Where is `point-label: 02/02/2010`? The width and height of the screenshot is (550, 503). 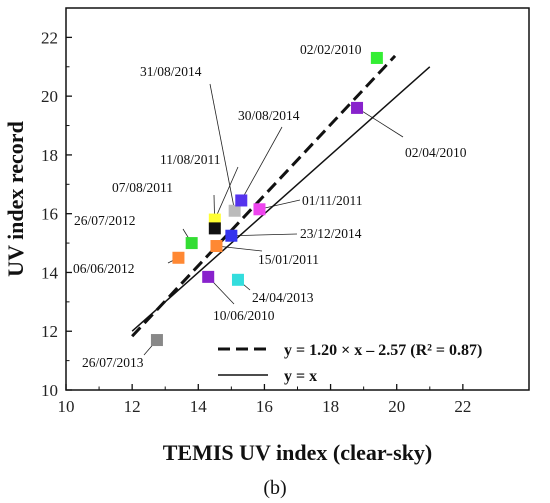 point-label: 02/02/2010 is located at coordinates (331, 49).